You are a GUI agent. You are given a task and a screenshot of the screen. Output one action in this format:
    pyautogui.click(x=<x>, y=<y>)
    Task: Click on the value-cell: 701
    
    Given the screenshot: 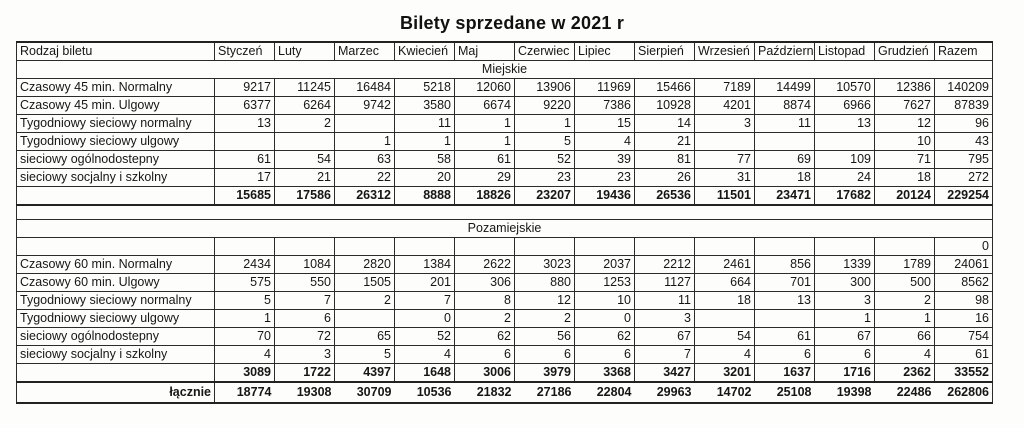 What is the action you would take?
    pyautogui.click(x=784, y=282)
    